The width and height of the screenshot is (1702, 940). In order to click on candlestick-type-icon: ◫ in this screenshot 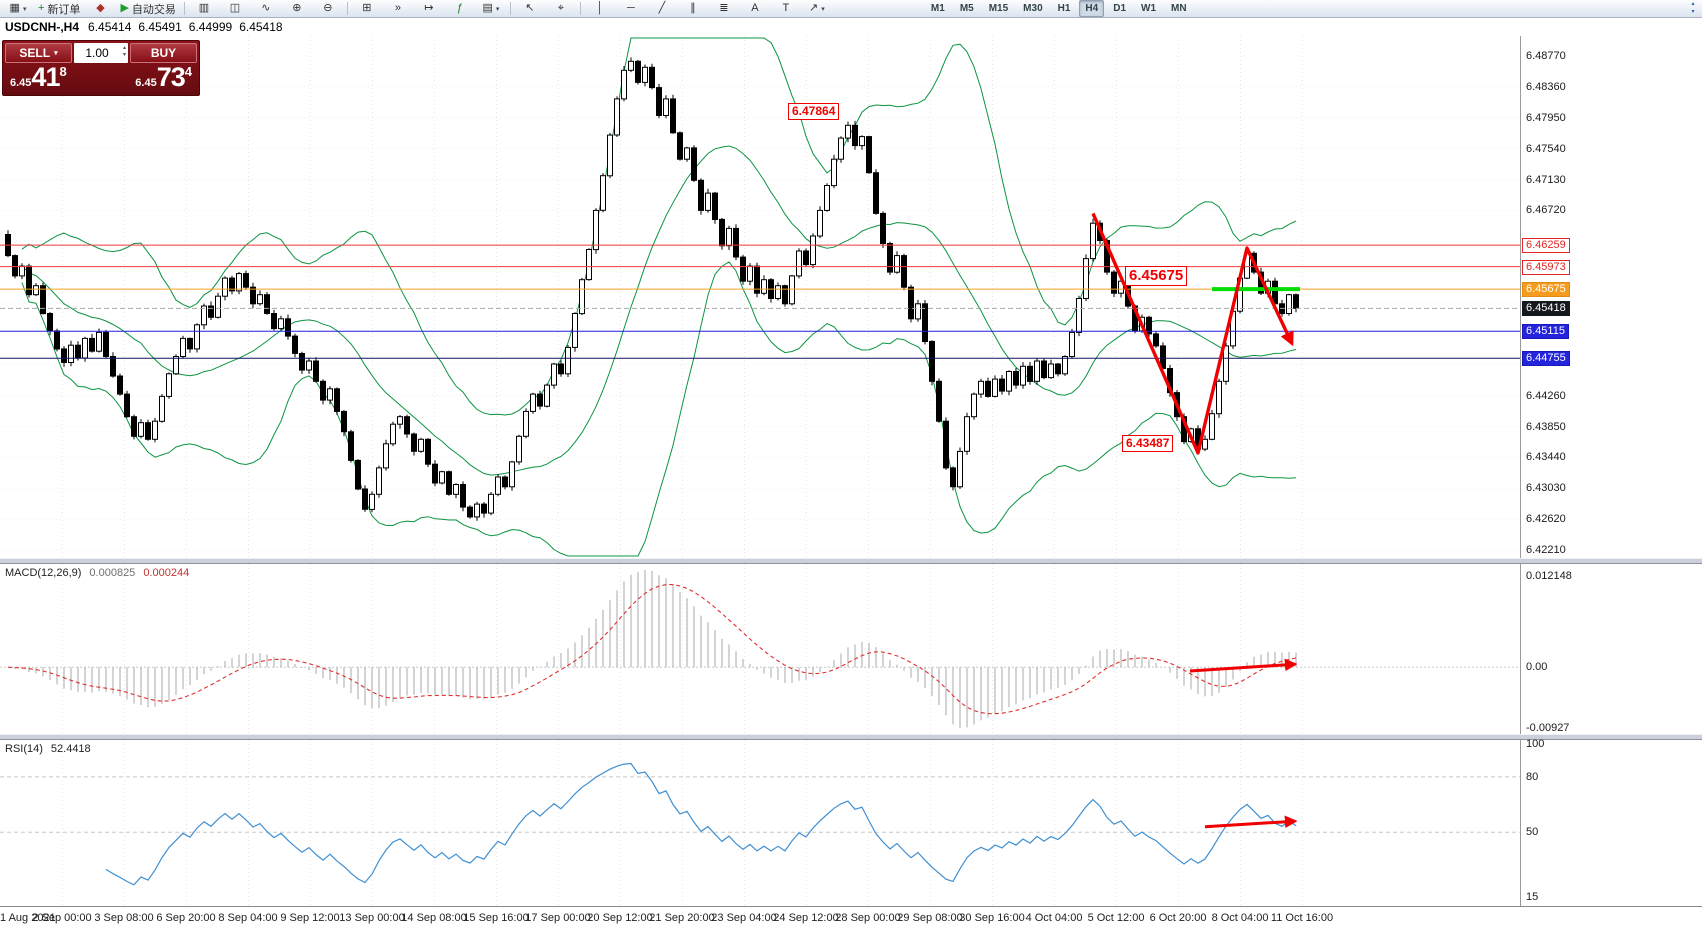, I will do `click(235, 8)`.